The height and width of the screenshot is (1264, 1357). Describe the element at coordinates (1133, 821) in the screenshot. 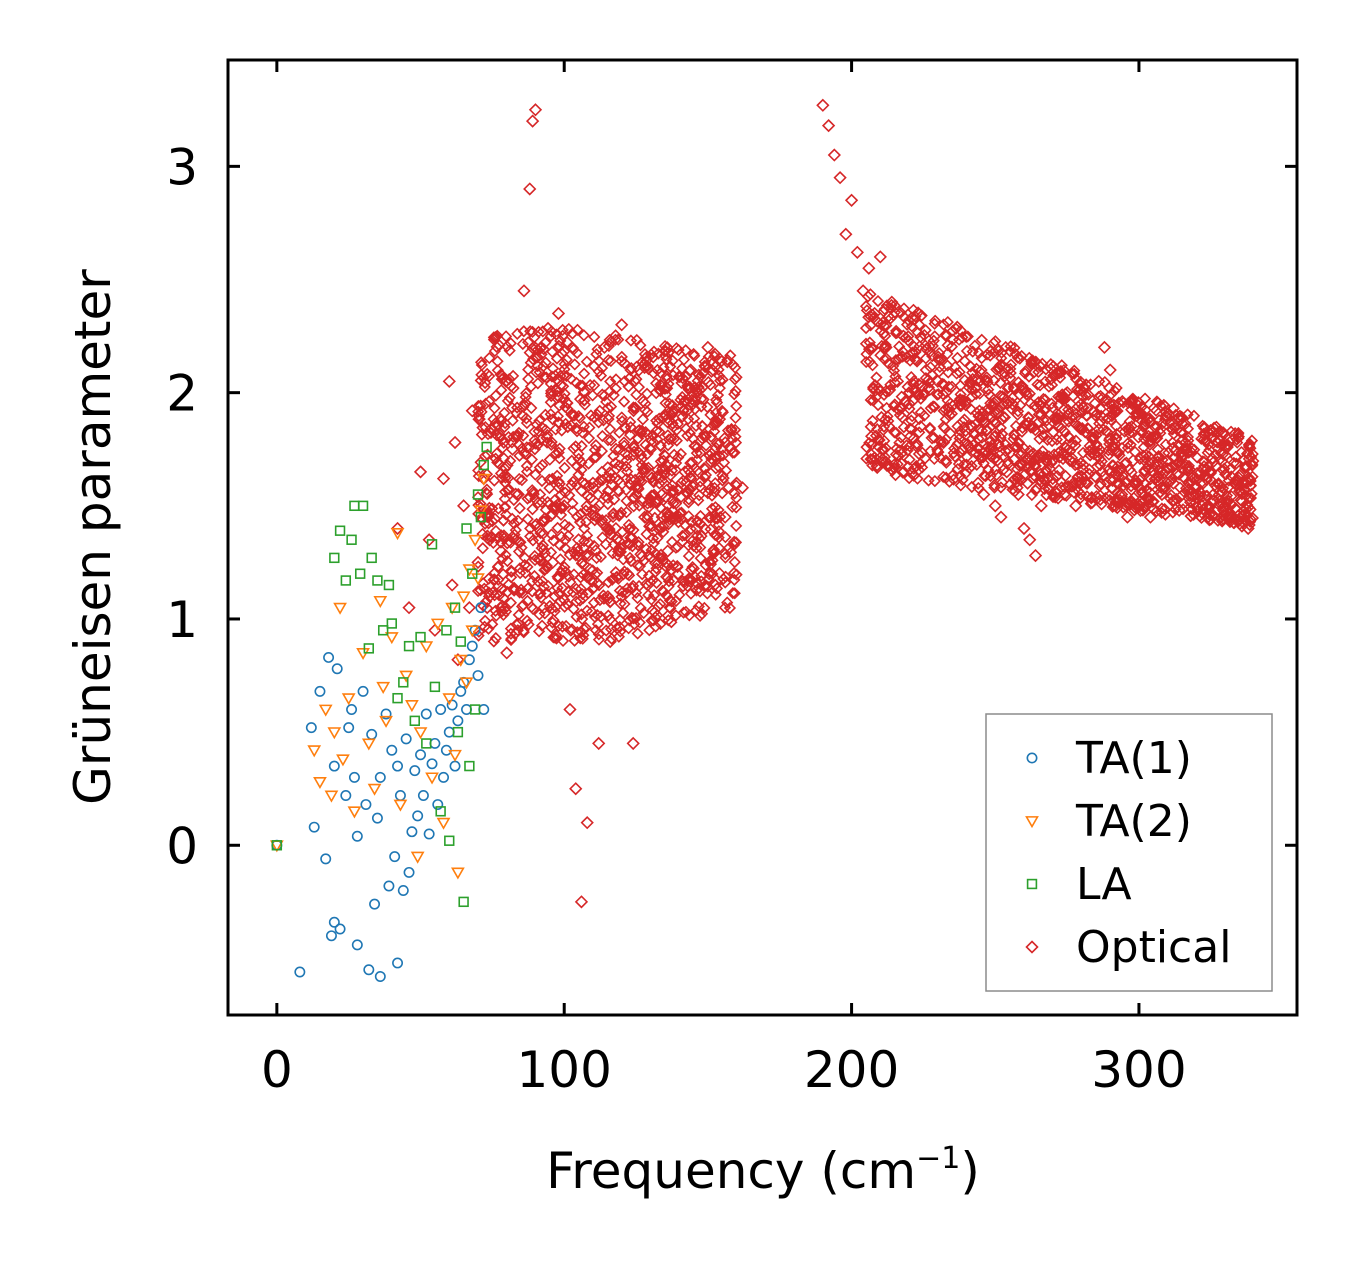

I see `legend-label-ta-2-: TA(2)` at that location.